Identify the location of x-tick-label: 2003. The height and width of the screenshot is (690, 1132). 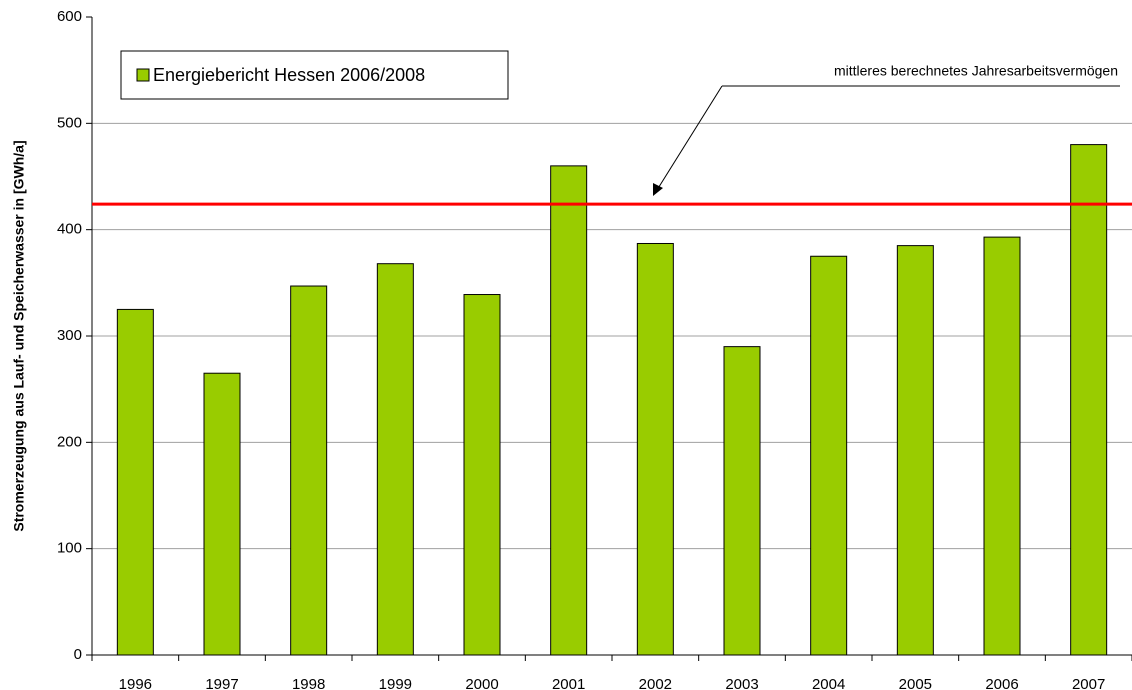
(741, 683).